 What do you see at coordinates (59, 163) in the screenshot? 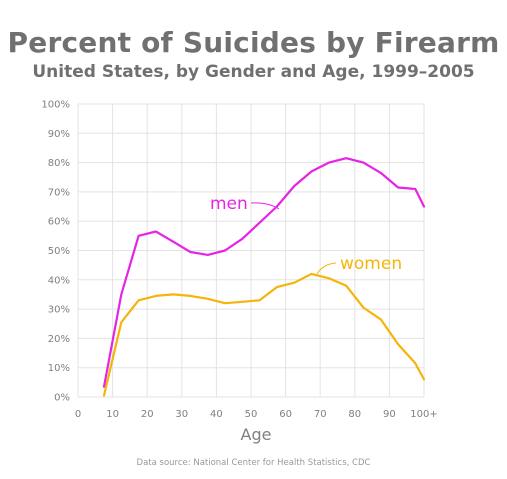
I see `y-tick-label: 80%` at bounding box center [59, 163].